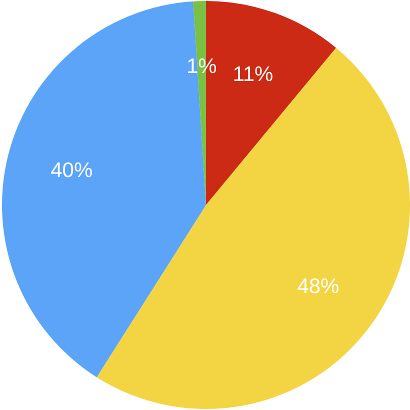 The height and width of the screenshot is (410, 410). Describe the element at coordinates (318, 286) in the screenshot. I see `data-label: 48%` at that location.